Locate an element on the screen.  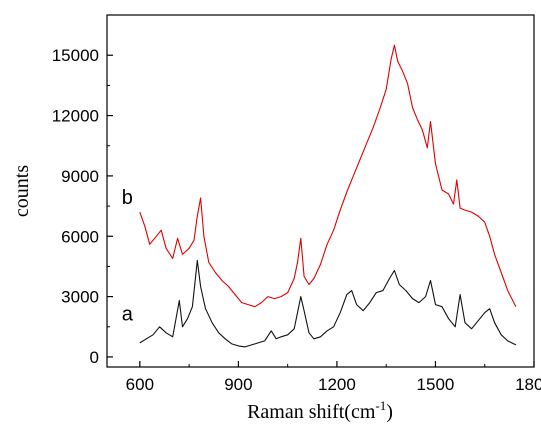
x-tick-label: 1500 is located at coordinates (436, 384).